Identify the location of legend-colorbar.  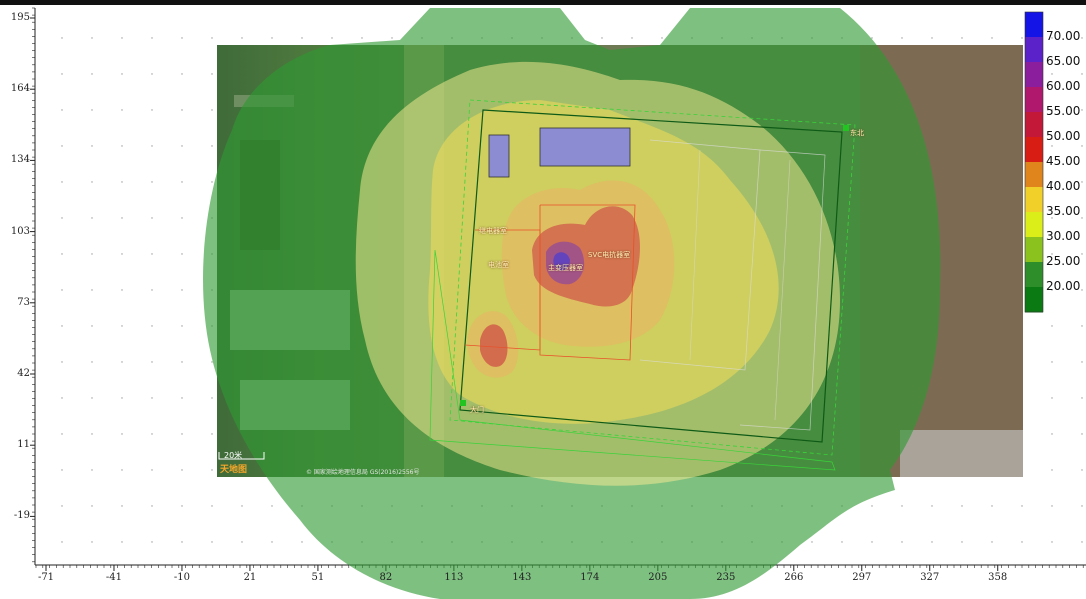
(1034, 162).